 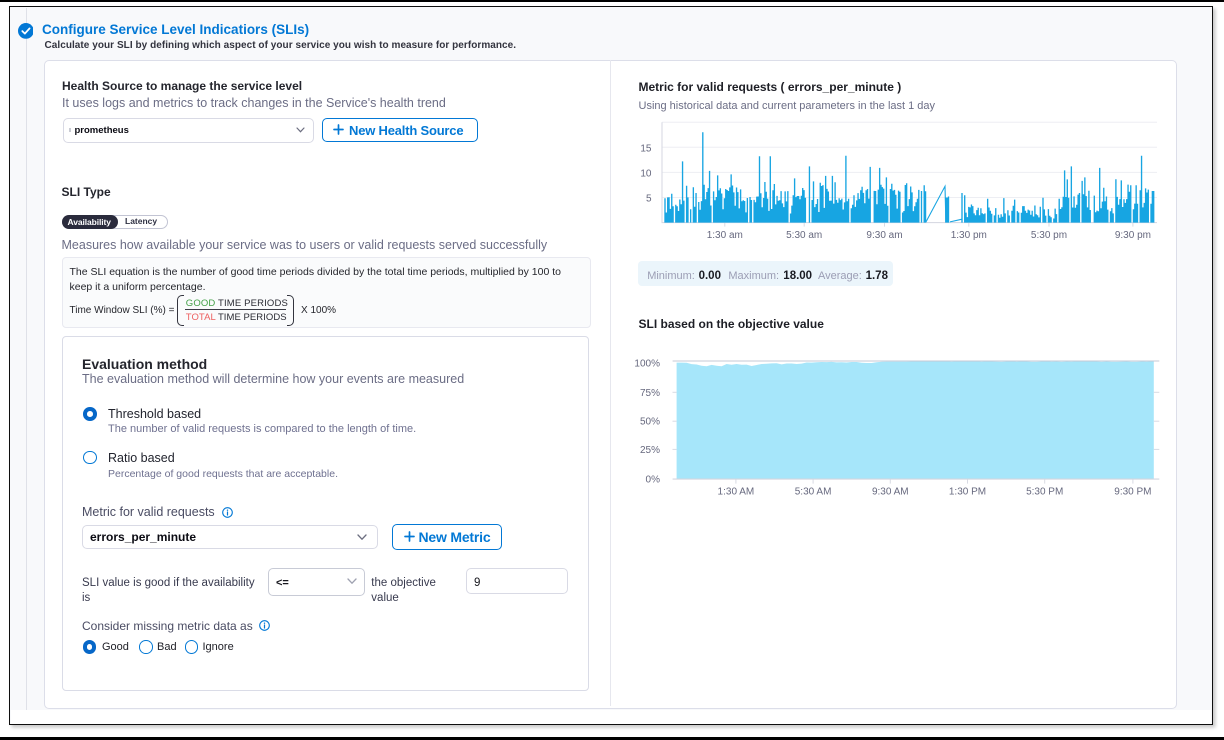 What do you see at coordinates (650, 422) in the screenshot?
I see `svg-text: 50%` at bounding box center [650, 422].